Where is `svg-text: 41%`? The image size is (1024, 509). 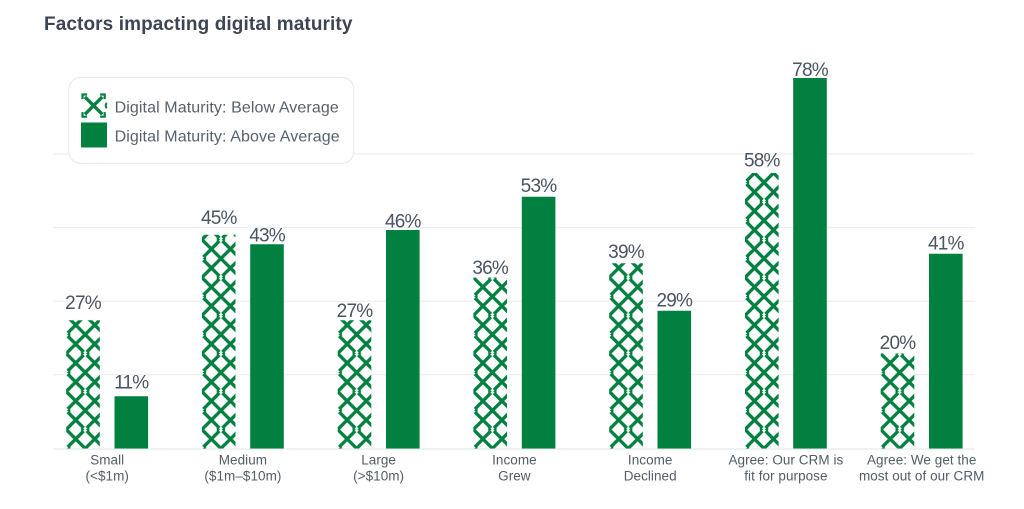 svg-text: 41% is located at coordinates (946, 244).